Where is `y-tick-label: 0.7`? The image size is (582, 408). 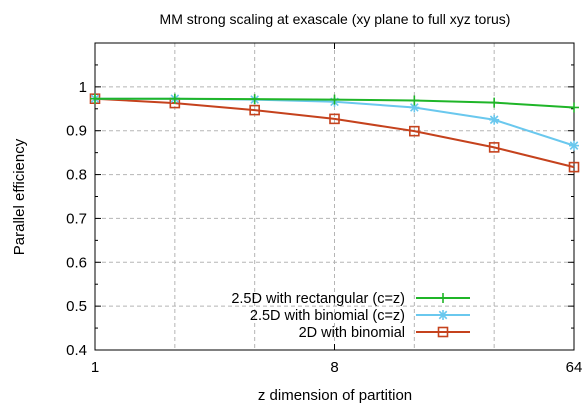
y-tick-label: 0.7 is located at coordinates (76, 218).